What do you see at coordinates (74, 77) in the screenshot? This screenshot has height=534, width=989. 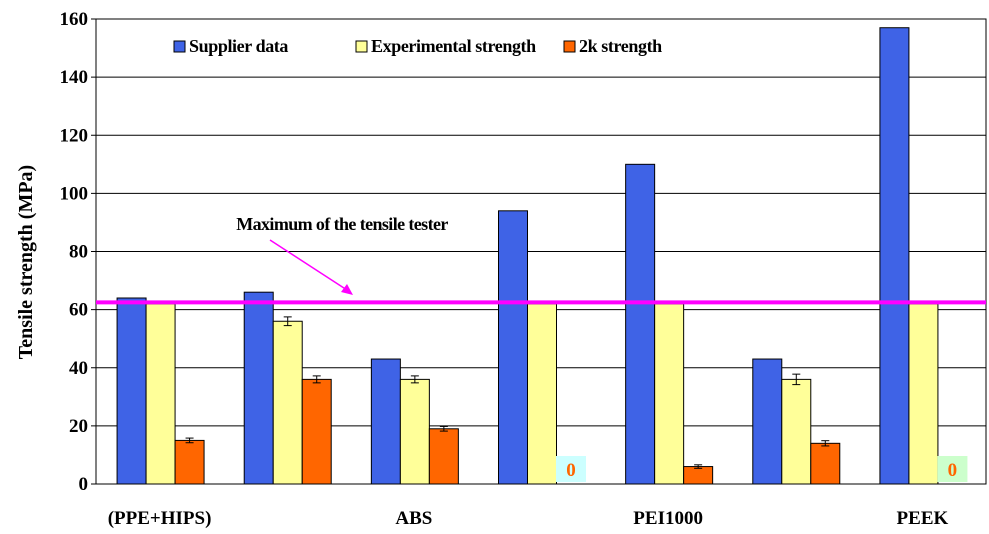 I see `y-tick-label: 140` at bounding box center [74, 77].